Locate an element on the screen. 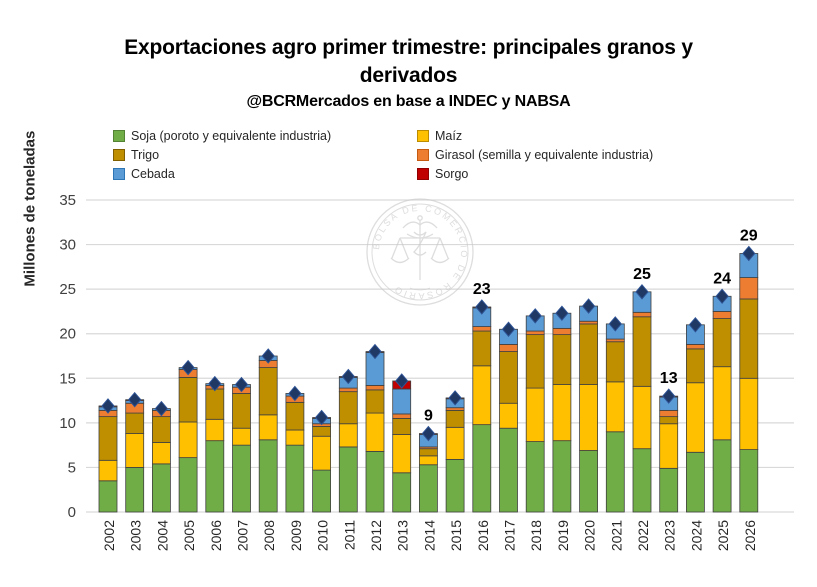  legend-label-soja: Soja (poroto y equivalente industria) is located at coordinates (231, 136).